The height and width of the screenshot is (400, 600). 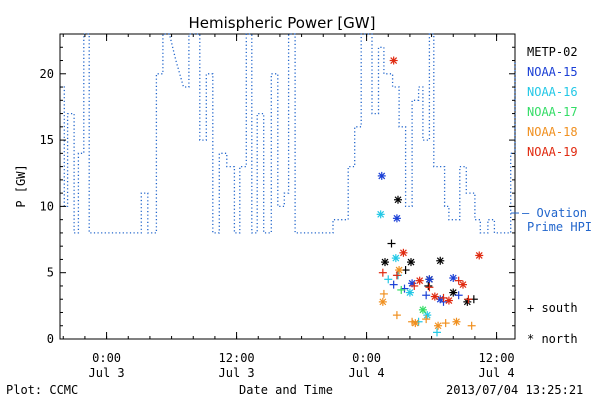 What do you see at coordinates (552, 339) in the screenshot?
I see `legend-north: * north` at bounding box center [552, 339].